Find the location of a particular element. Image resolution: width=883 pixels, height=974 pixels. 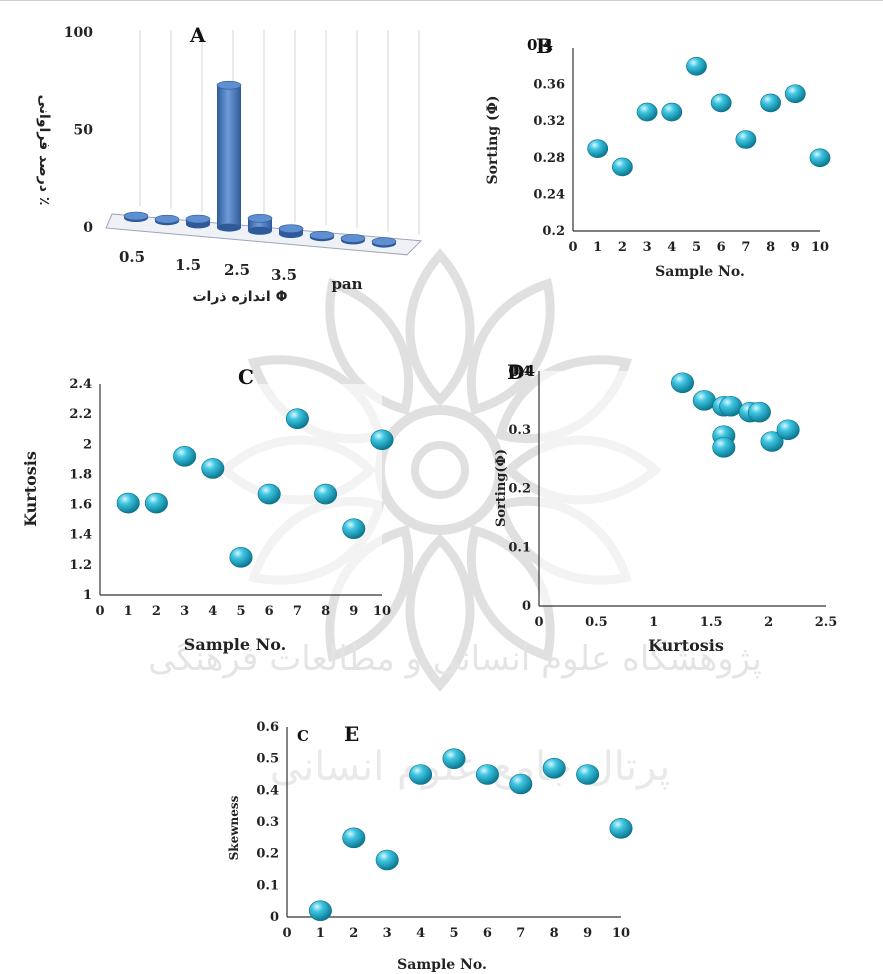

panel-d-ylabel: Sorting(Φ) is located at coordinates (501, 488).